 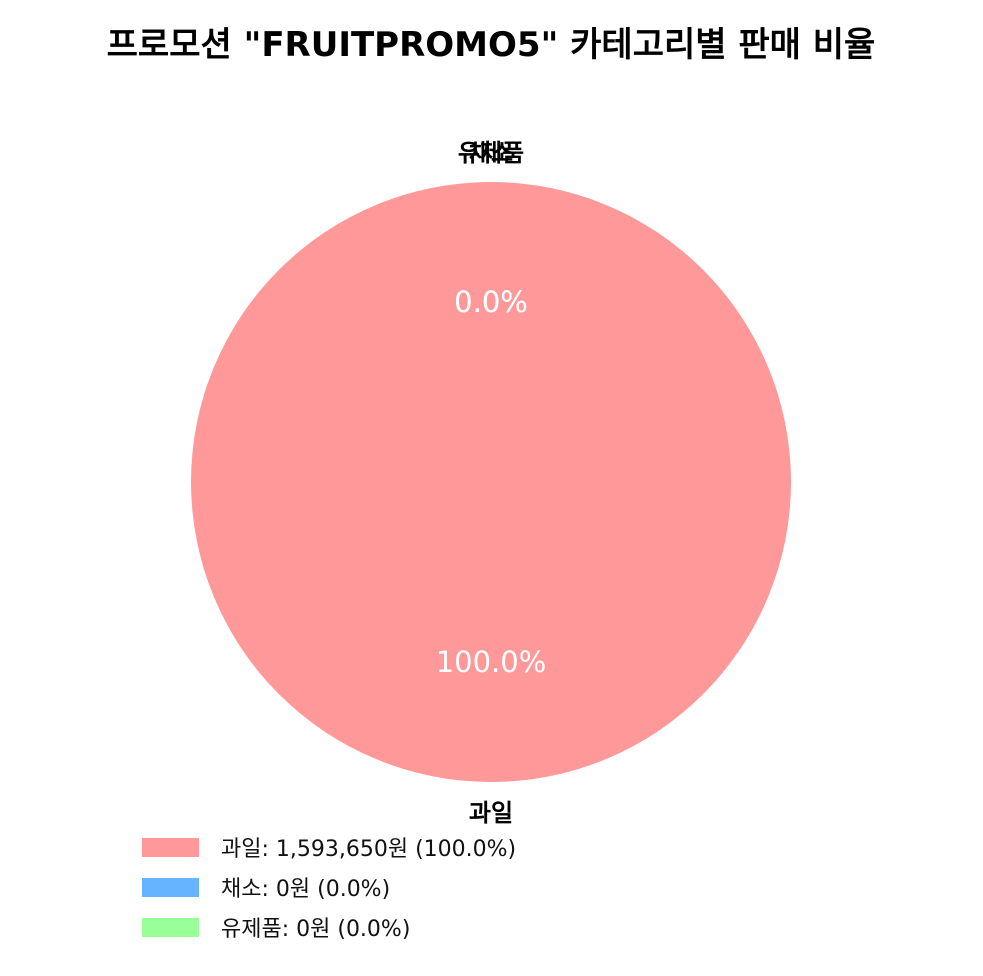 What do you see at coordinates (491, 813) in the screenshot?
I see `slice-label: 과일` at bounding box center [491, 813].